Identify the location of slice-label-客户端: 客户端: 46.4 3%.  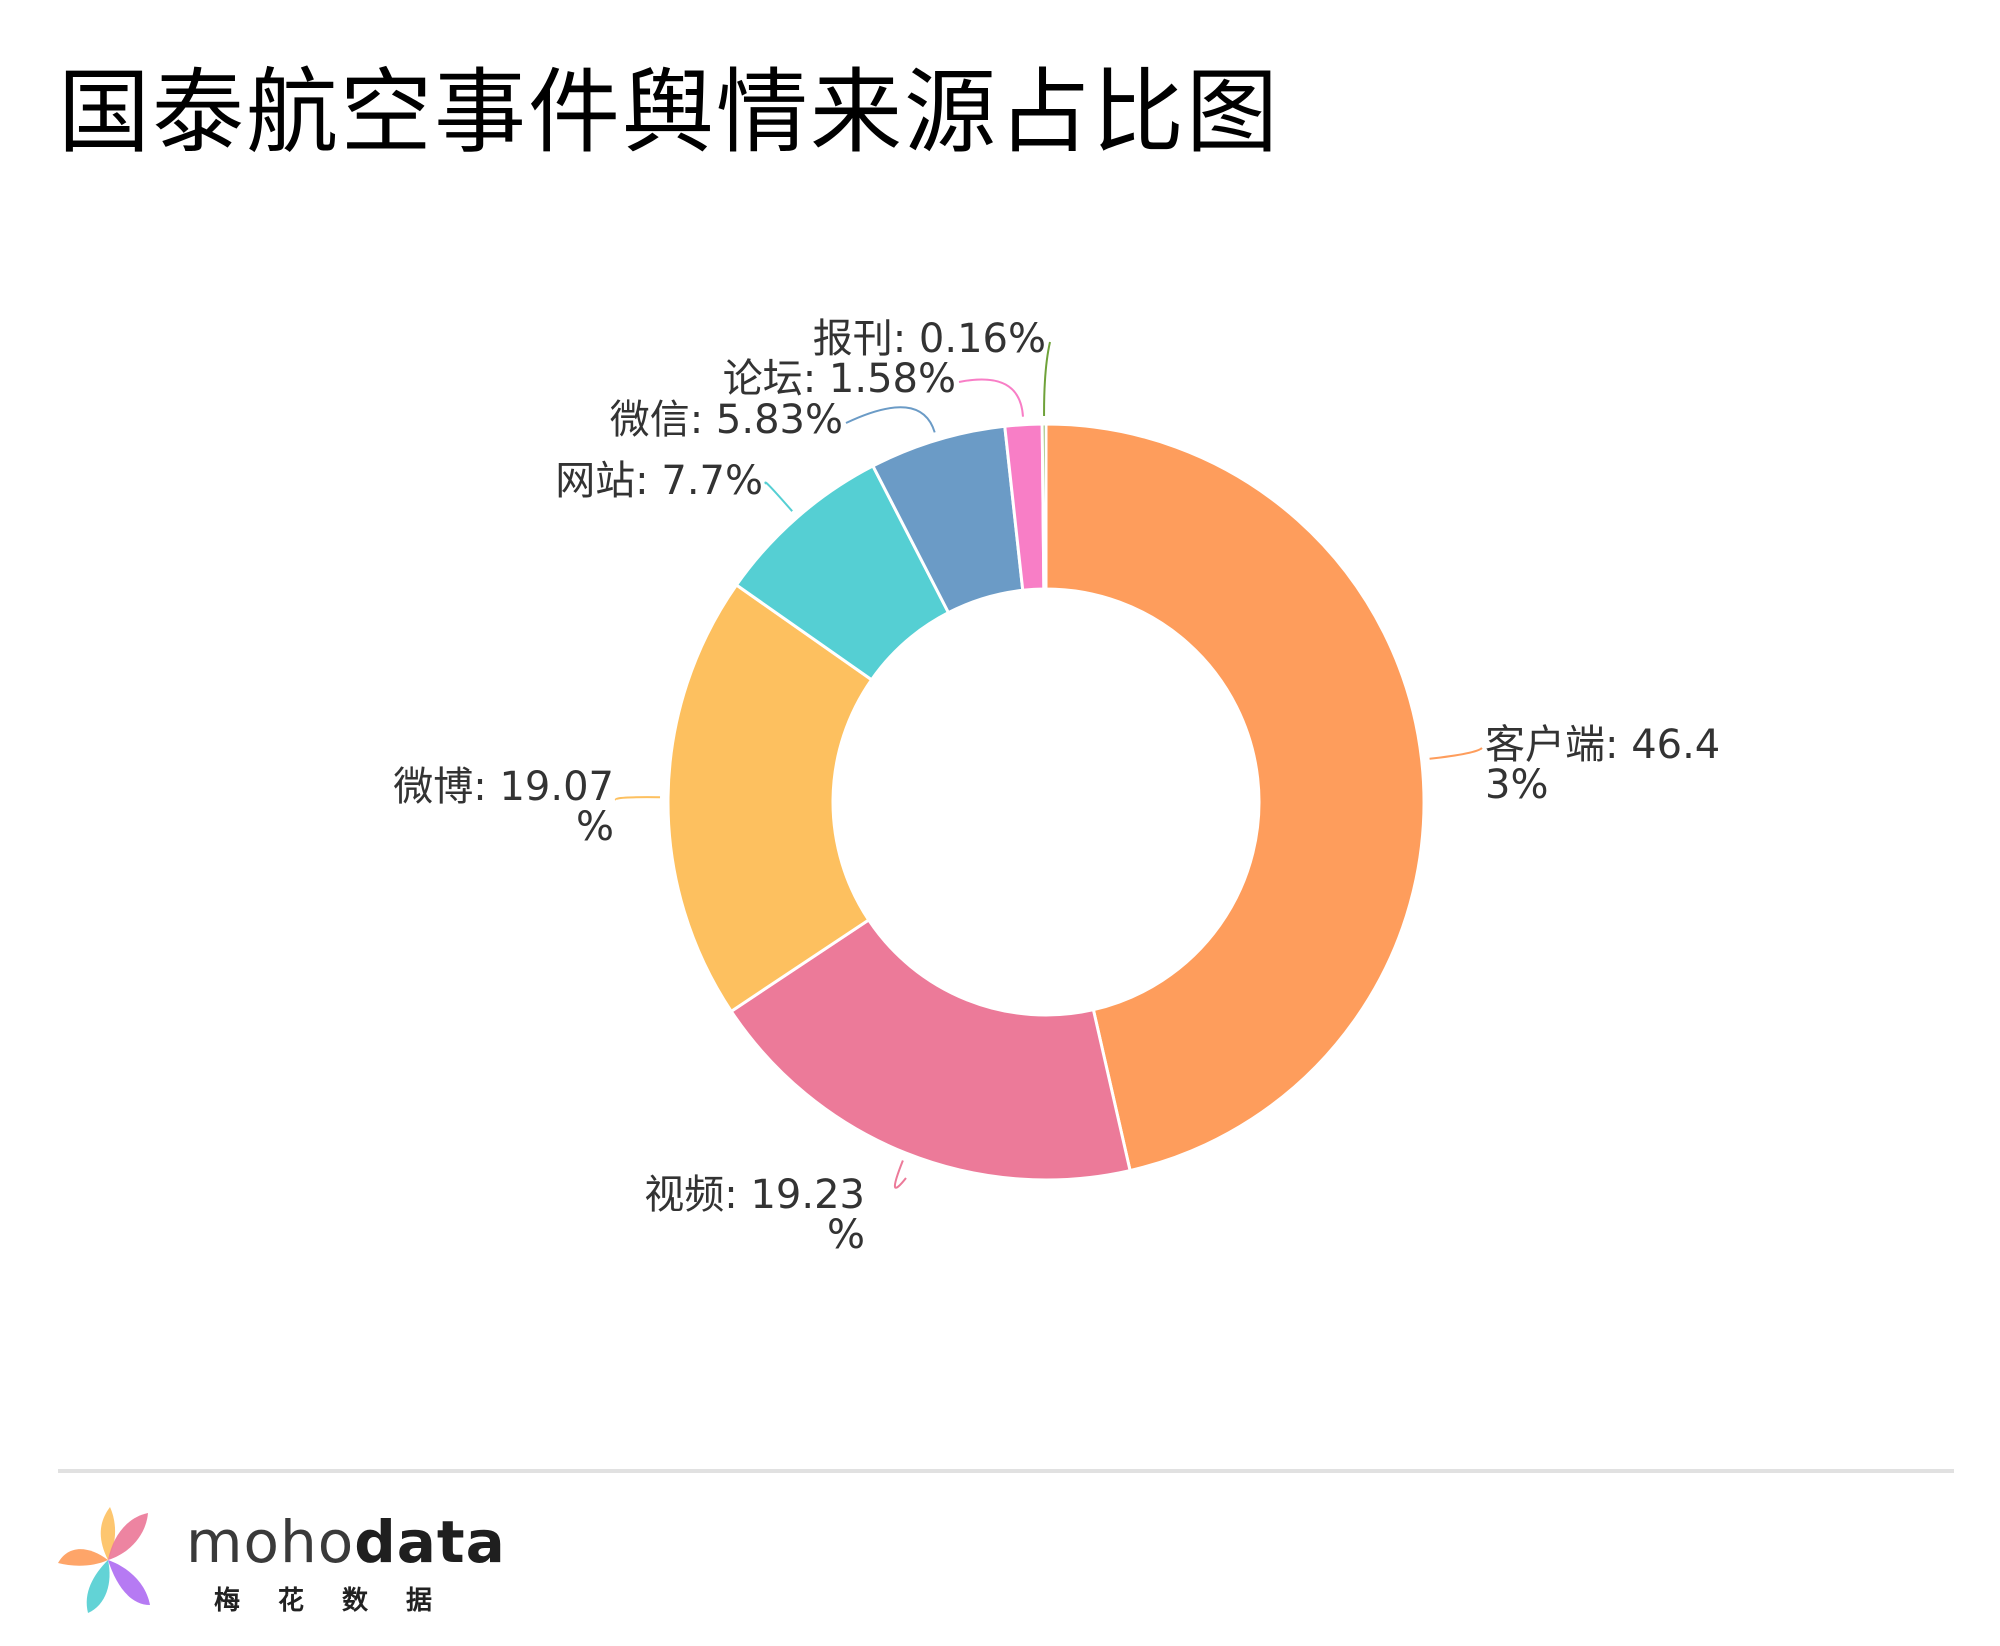
(1602, 765).